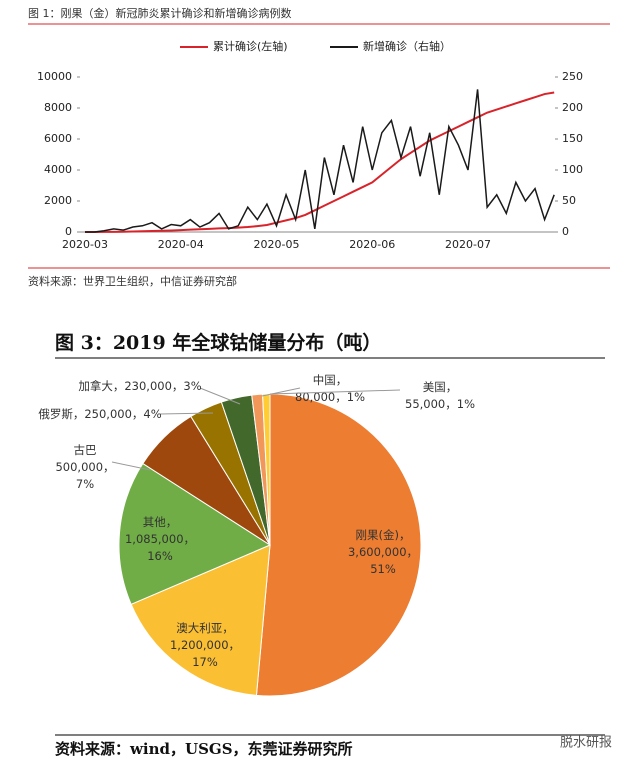 Image resolution: width=634 pixels, height=775 pixels. I want to click on slice-label-part: 澳大利亚, so click(199, 628).